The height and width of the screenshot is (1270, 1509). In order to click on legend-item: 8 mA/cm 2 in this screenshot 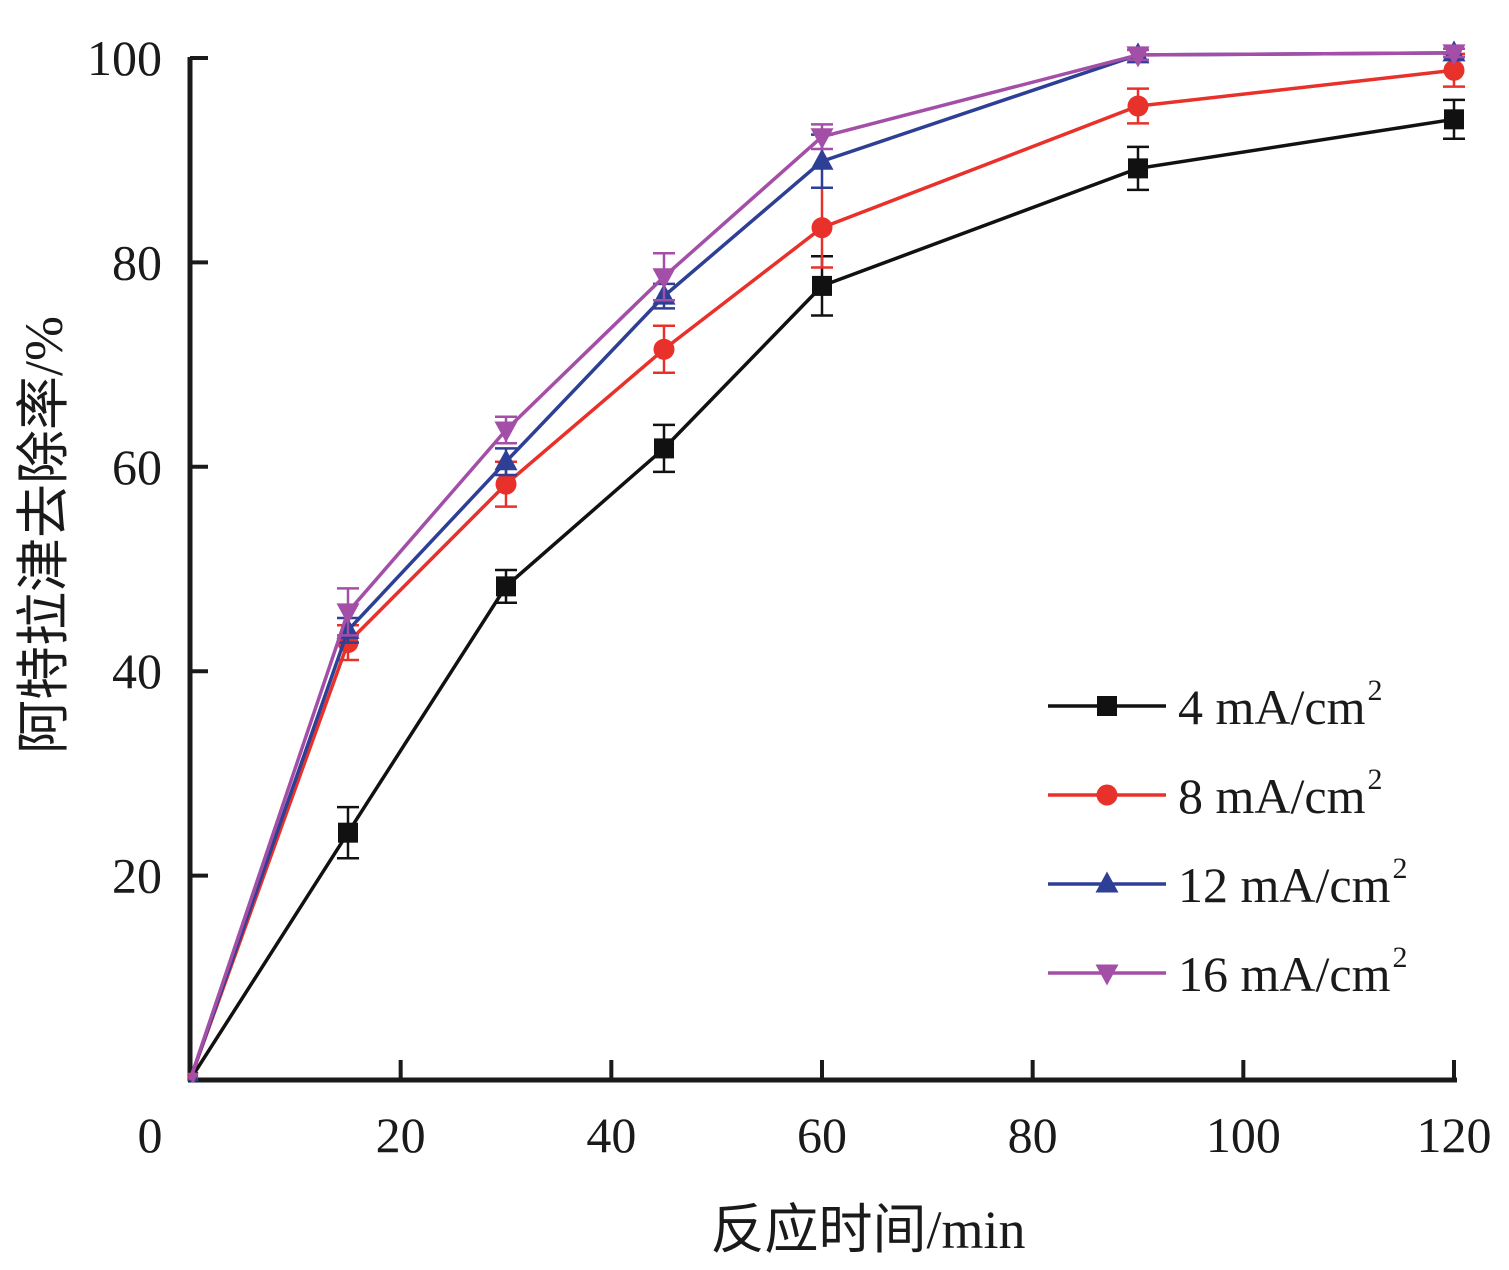, I will do `click(1215, 793)`.